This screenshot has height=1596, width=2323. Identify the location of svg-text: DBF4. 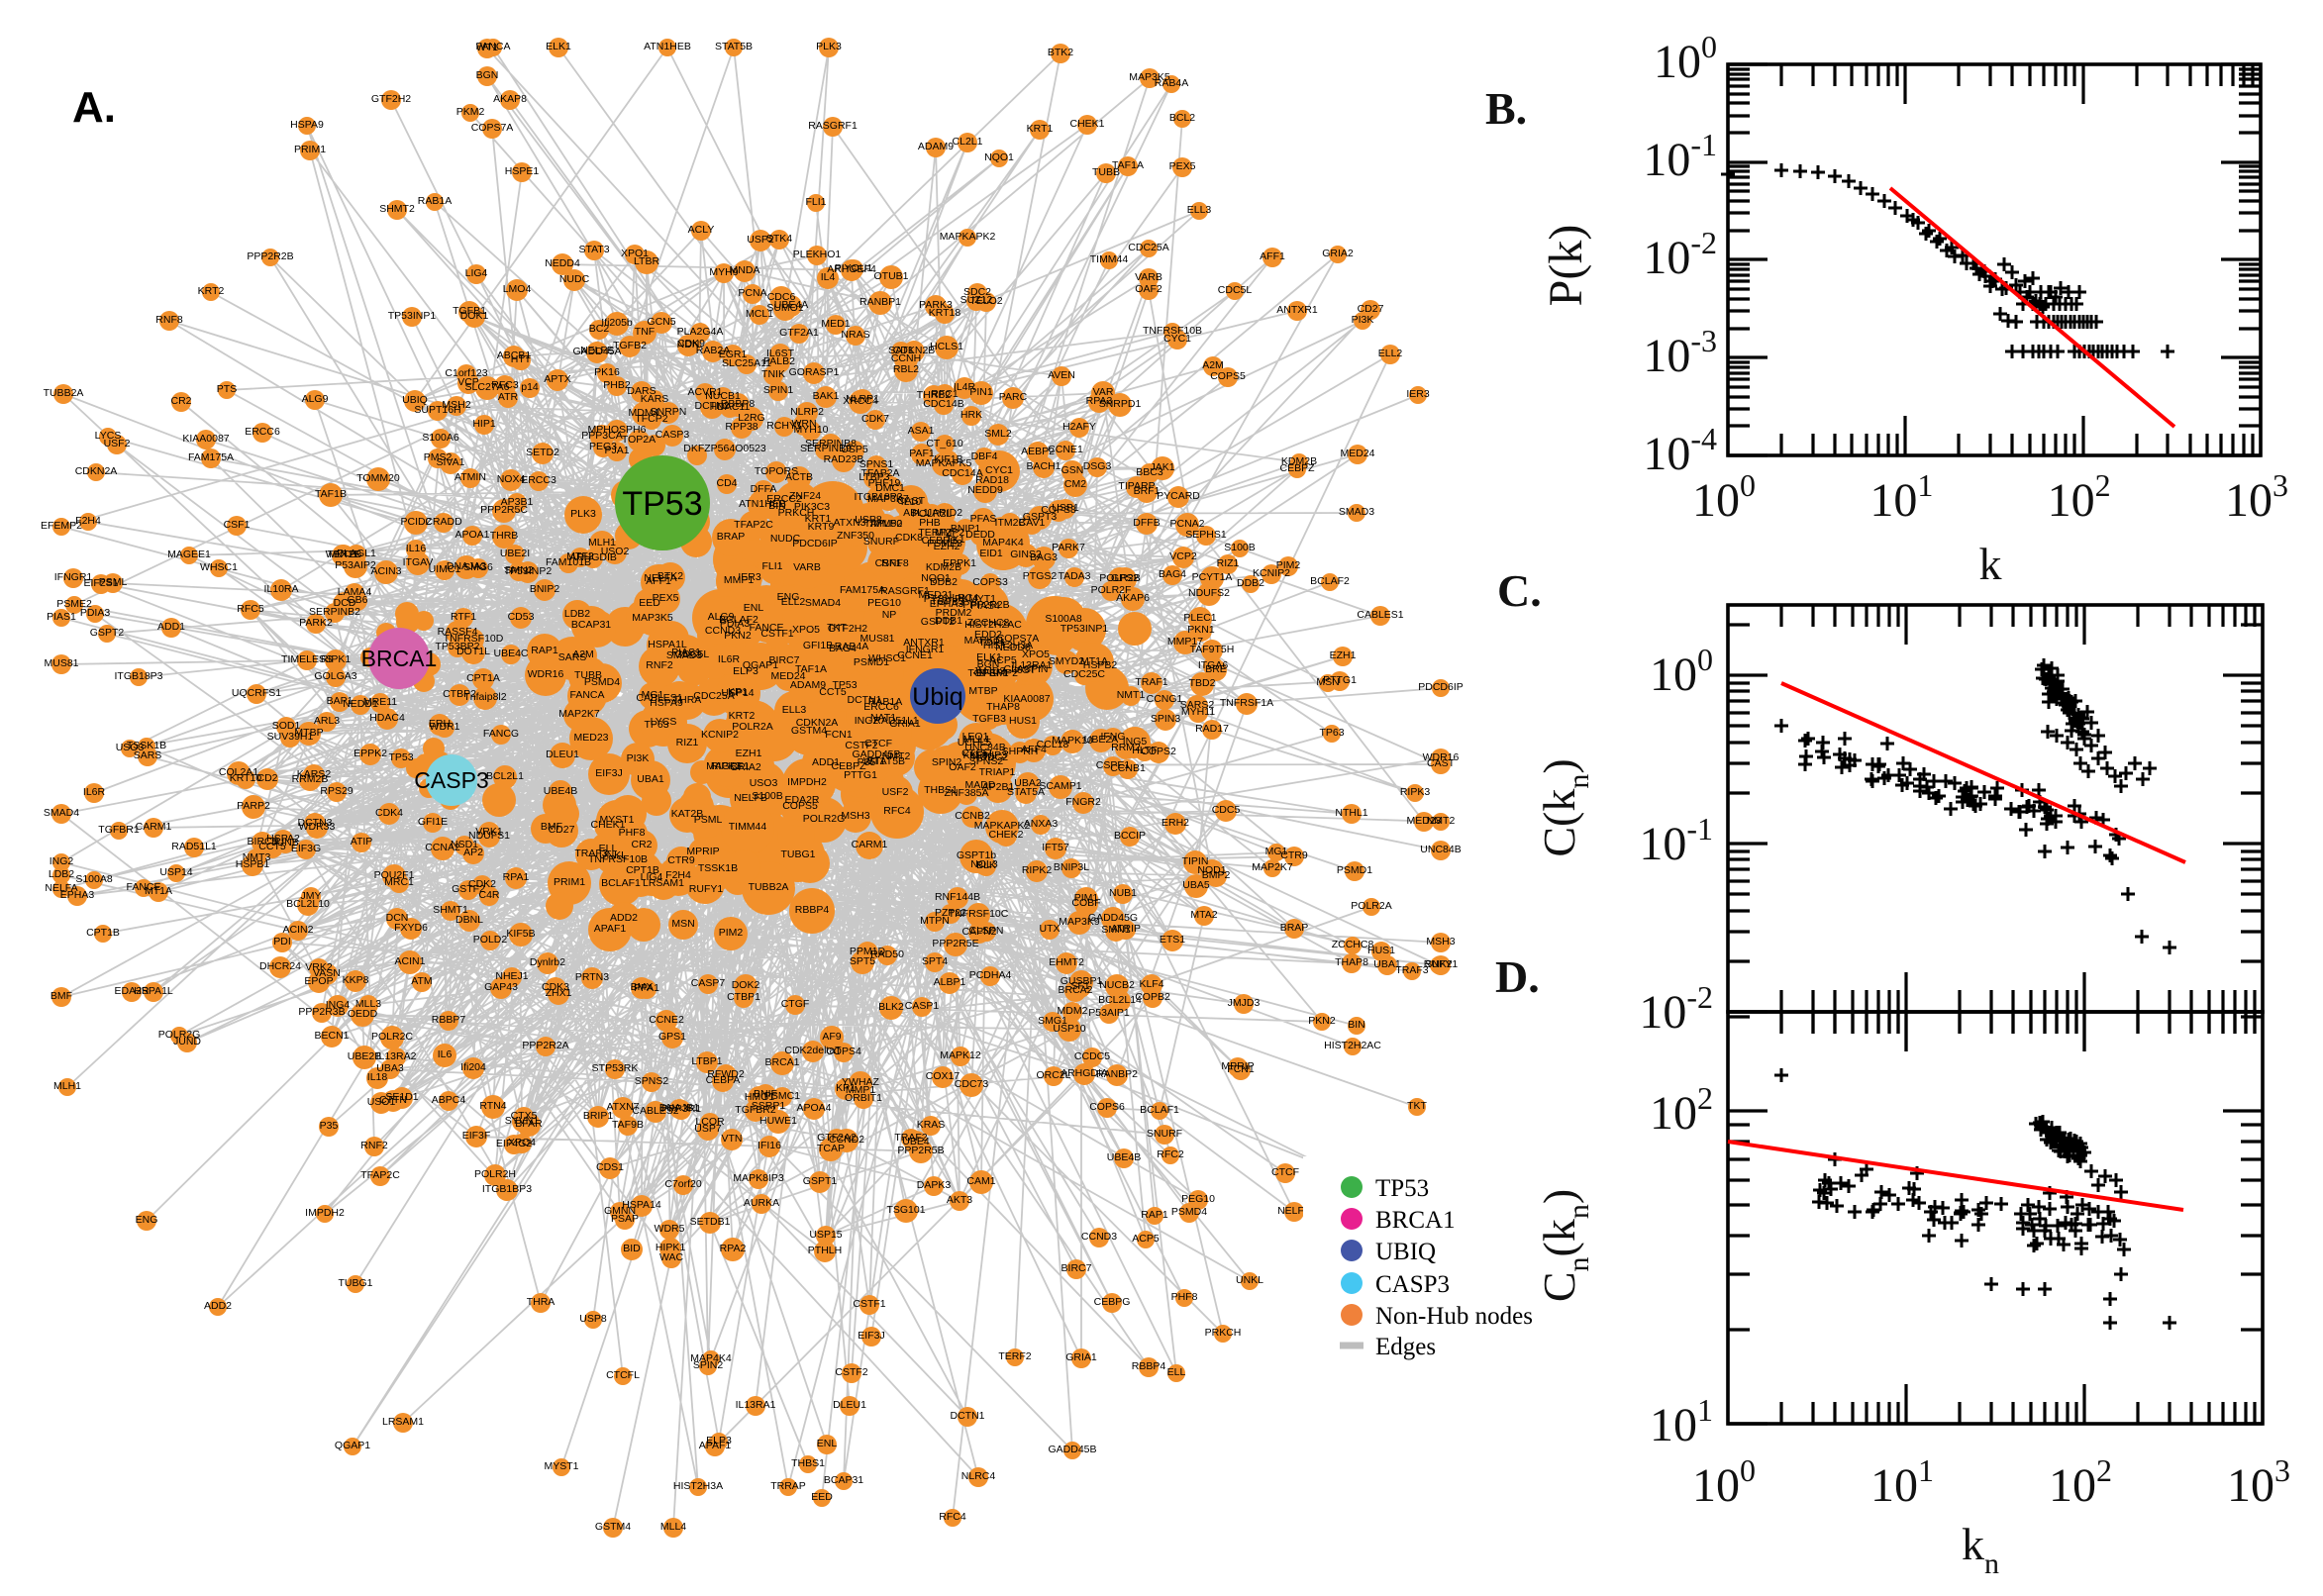
(984, 456).